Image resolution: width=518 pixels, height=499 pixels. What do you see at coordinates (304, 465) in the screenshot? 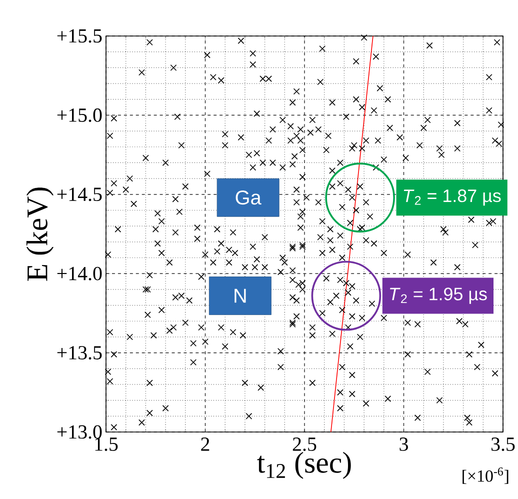
I see `x-axis-title: t$_{12}$ (sec)` at bounding box center [304, 465].